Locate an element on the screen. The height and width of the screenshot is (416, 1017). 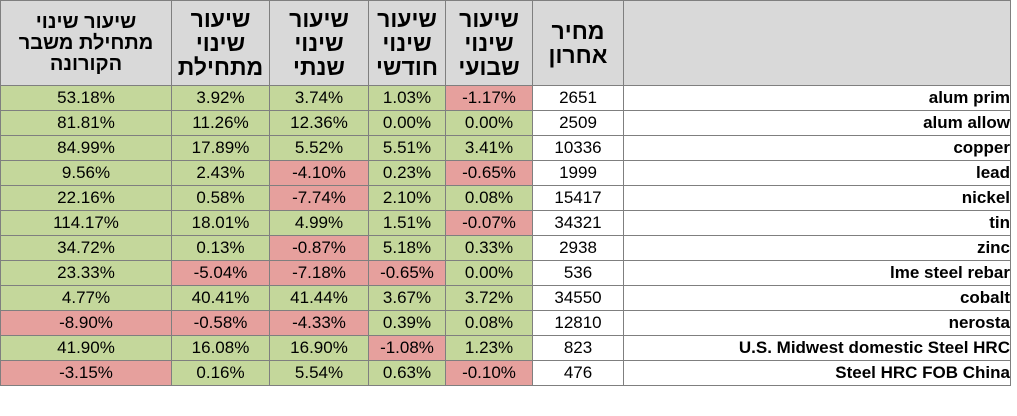
cell-last-price: 34321 is located at coordinates (578, 223).